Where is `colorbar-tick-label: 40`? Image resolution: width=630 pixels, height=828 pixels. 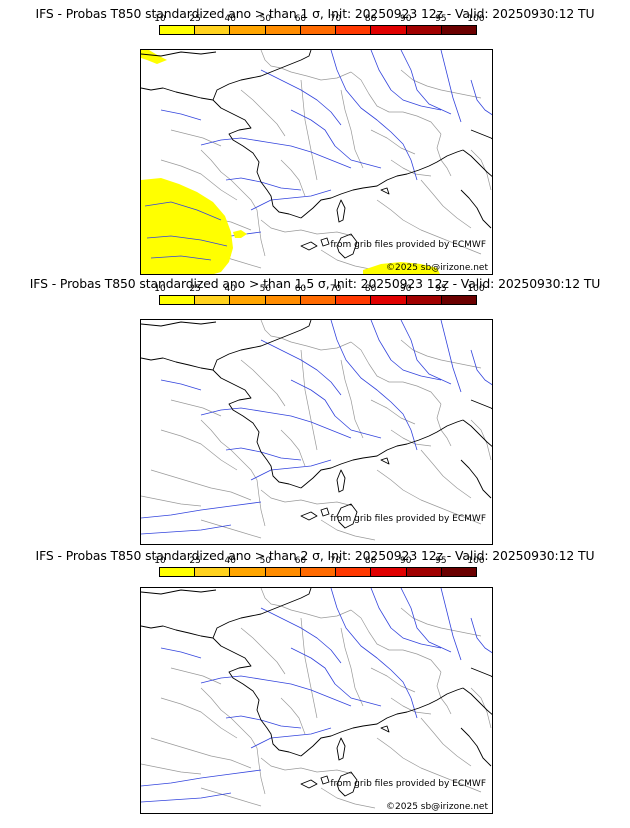
colorbar-tick-label: 40 is located at coordinates (230, 289).